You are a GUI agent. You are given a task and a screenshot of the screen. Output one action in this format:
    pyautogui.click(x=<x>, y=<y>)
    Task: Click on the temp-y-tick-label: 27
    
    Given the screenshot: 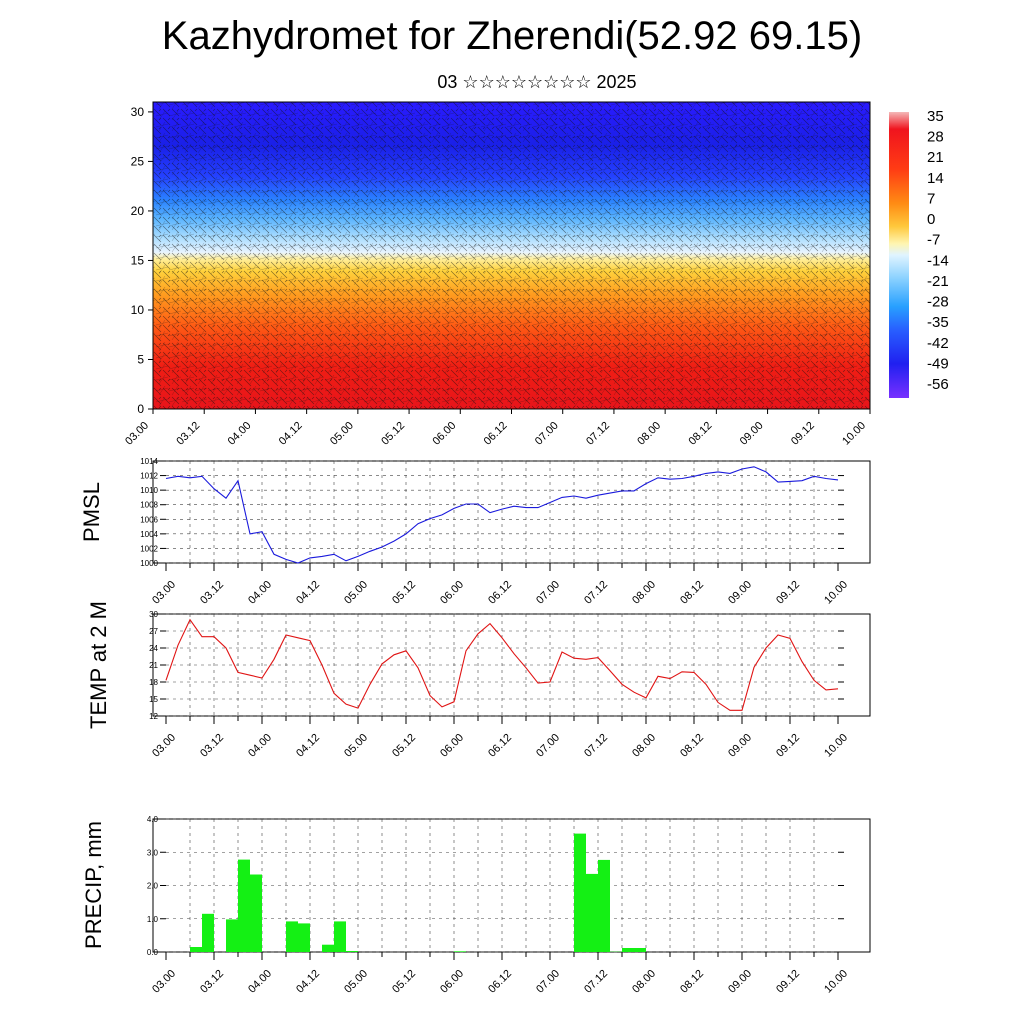 What is the action you would take?
    pyautogui.click(x=153, y=631)
    